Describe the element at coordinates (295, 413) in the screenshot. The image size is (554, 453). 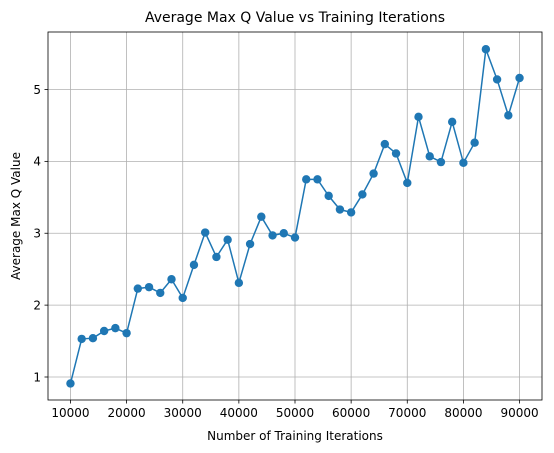
I see `x-tick-label: 50000` at that location.